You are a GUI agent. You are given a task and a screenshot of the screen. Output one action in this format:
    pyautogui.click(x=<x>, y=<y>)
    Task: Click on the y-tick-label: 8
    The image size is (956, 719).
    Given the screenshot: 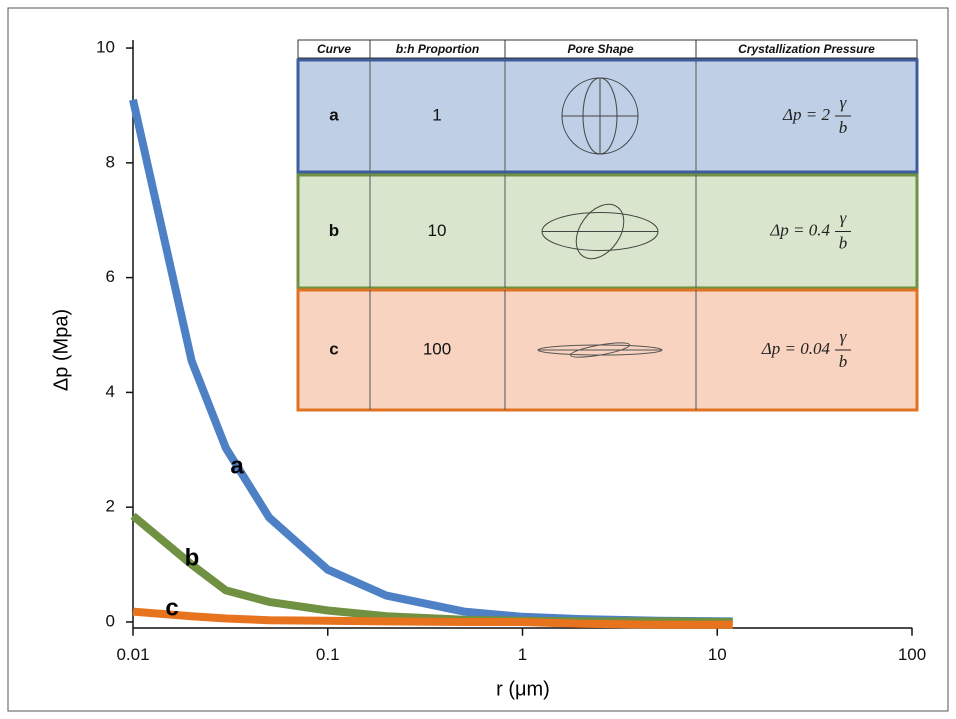 What is the action you would take?
    pyautogui.click(x=110, y=161)
    